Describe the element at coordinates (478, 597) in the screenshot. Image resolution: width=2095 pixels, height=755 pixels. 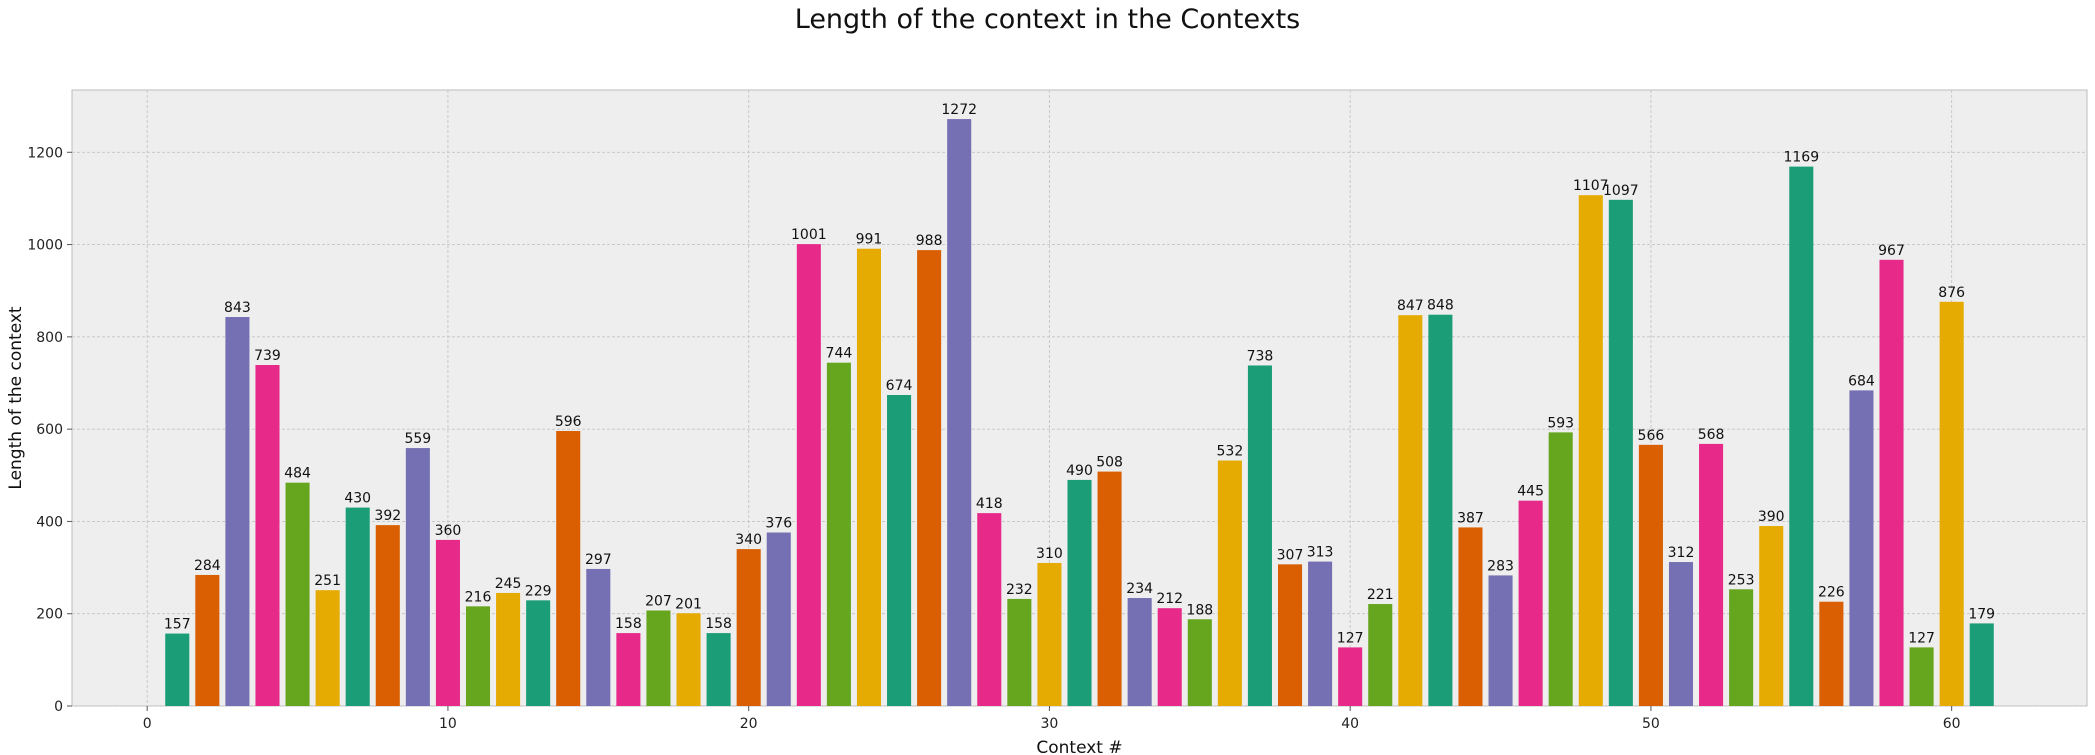
I see `data-label: 216` at that location.